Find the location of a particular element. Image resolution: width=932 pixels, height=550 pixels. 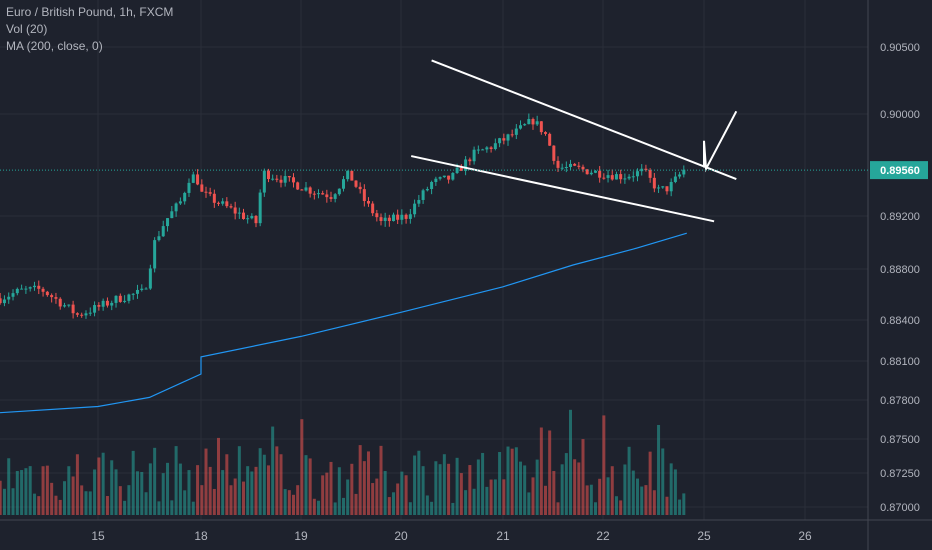

price-tick-label: 0.87250 is located at coordinates (900, 474).